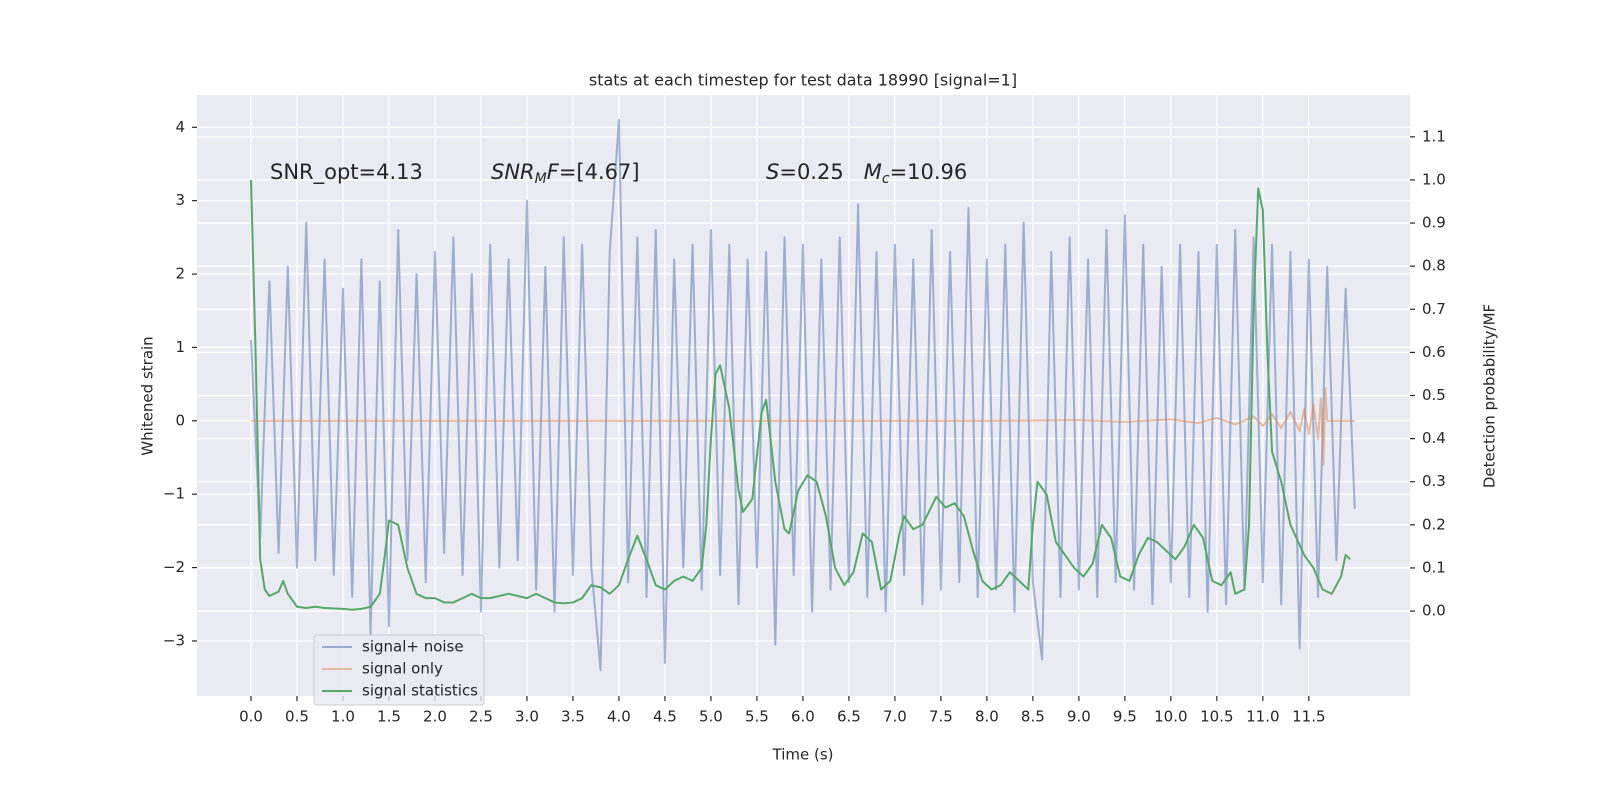  I want to click on y2-tick-label: 0.7, so click(1434, 309).